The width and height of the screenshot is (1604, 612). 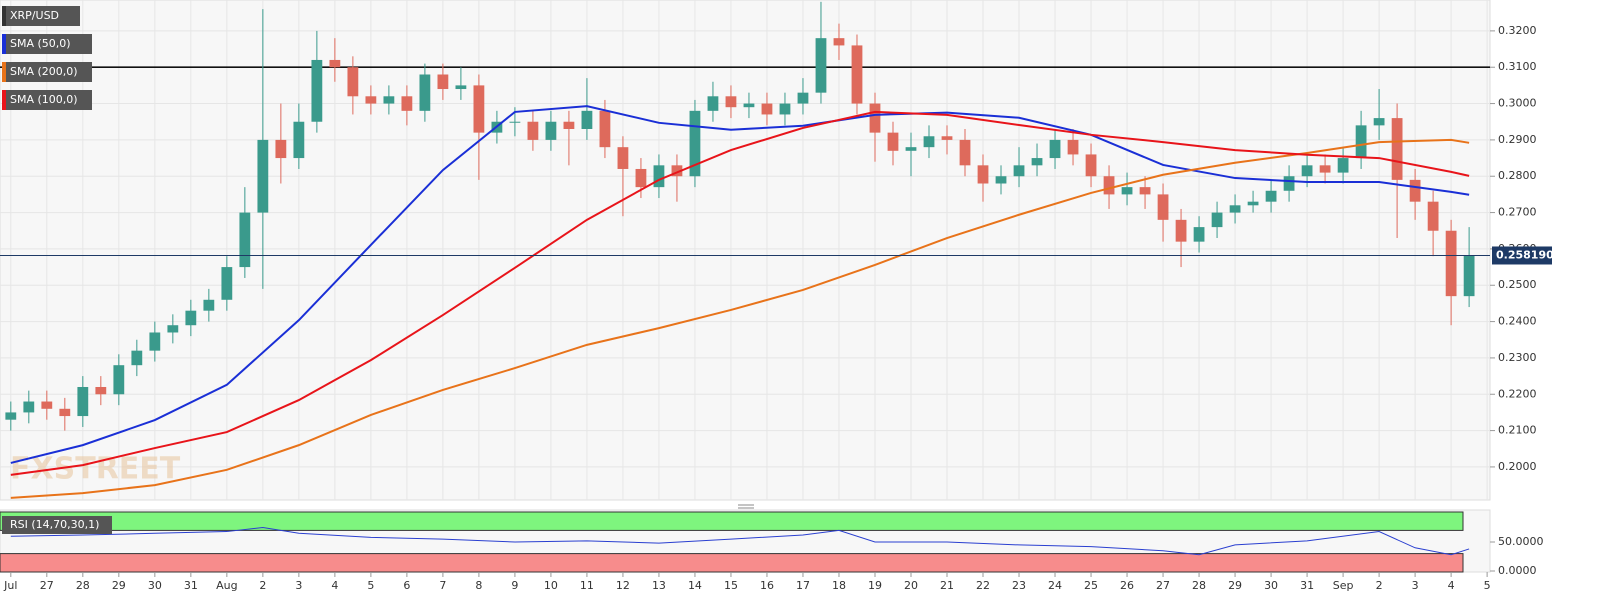 What do you see at coordinates (1517, 284) in the screenshot?
I see `y-tick-label: 0.2500` at bounding box center [1517, 284].